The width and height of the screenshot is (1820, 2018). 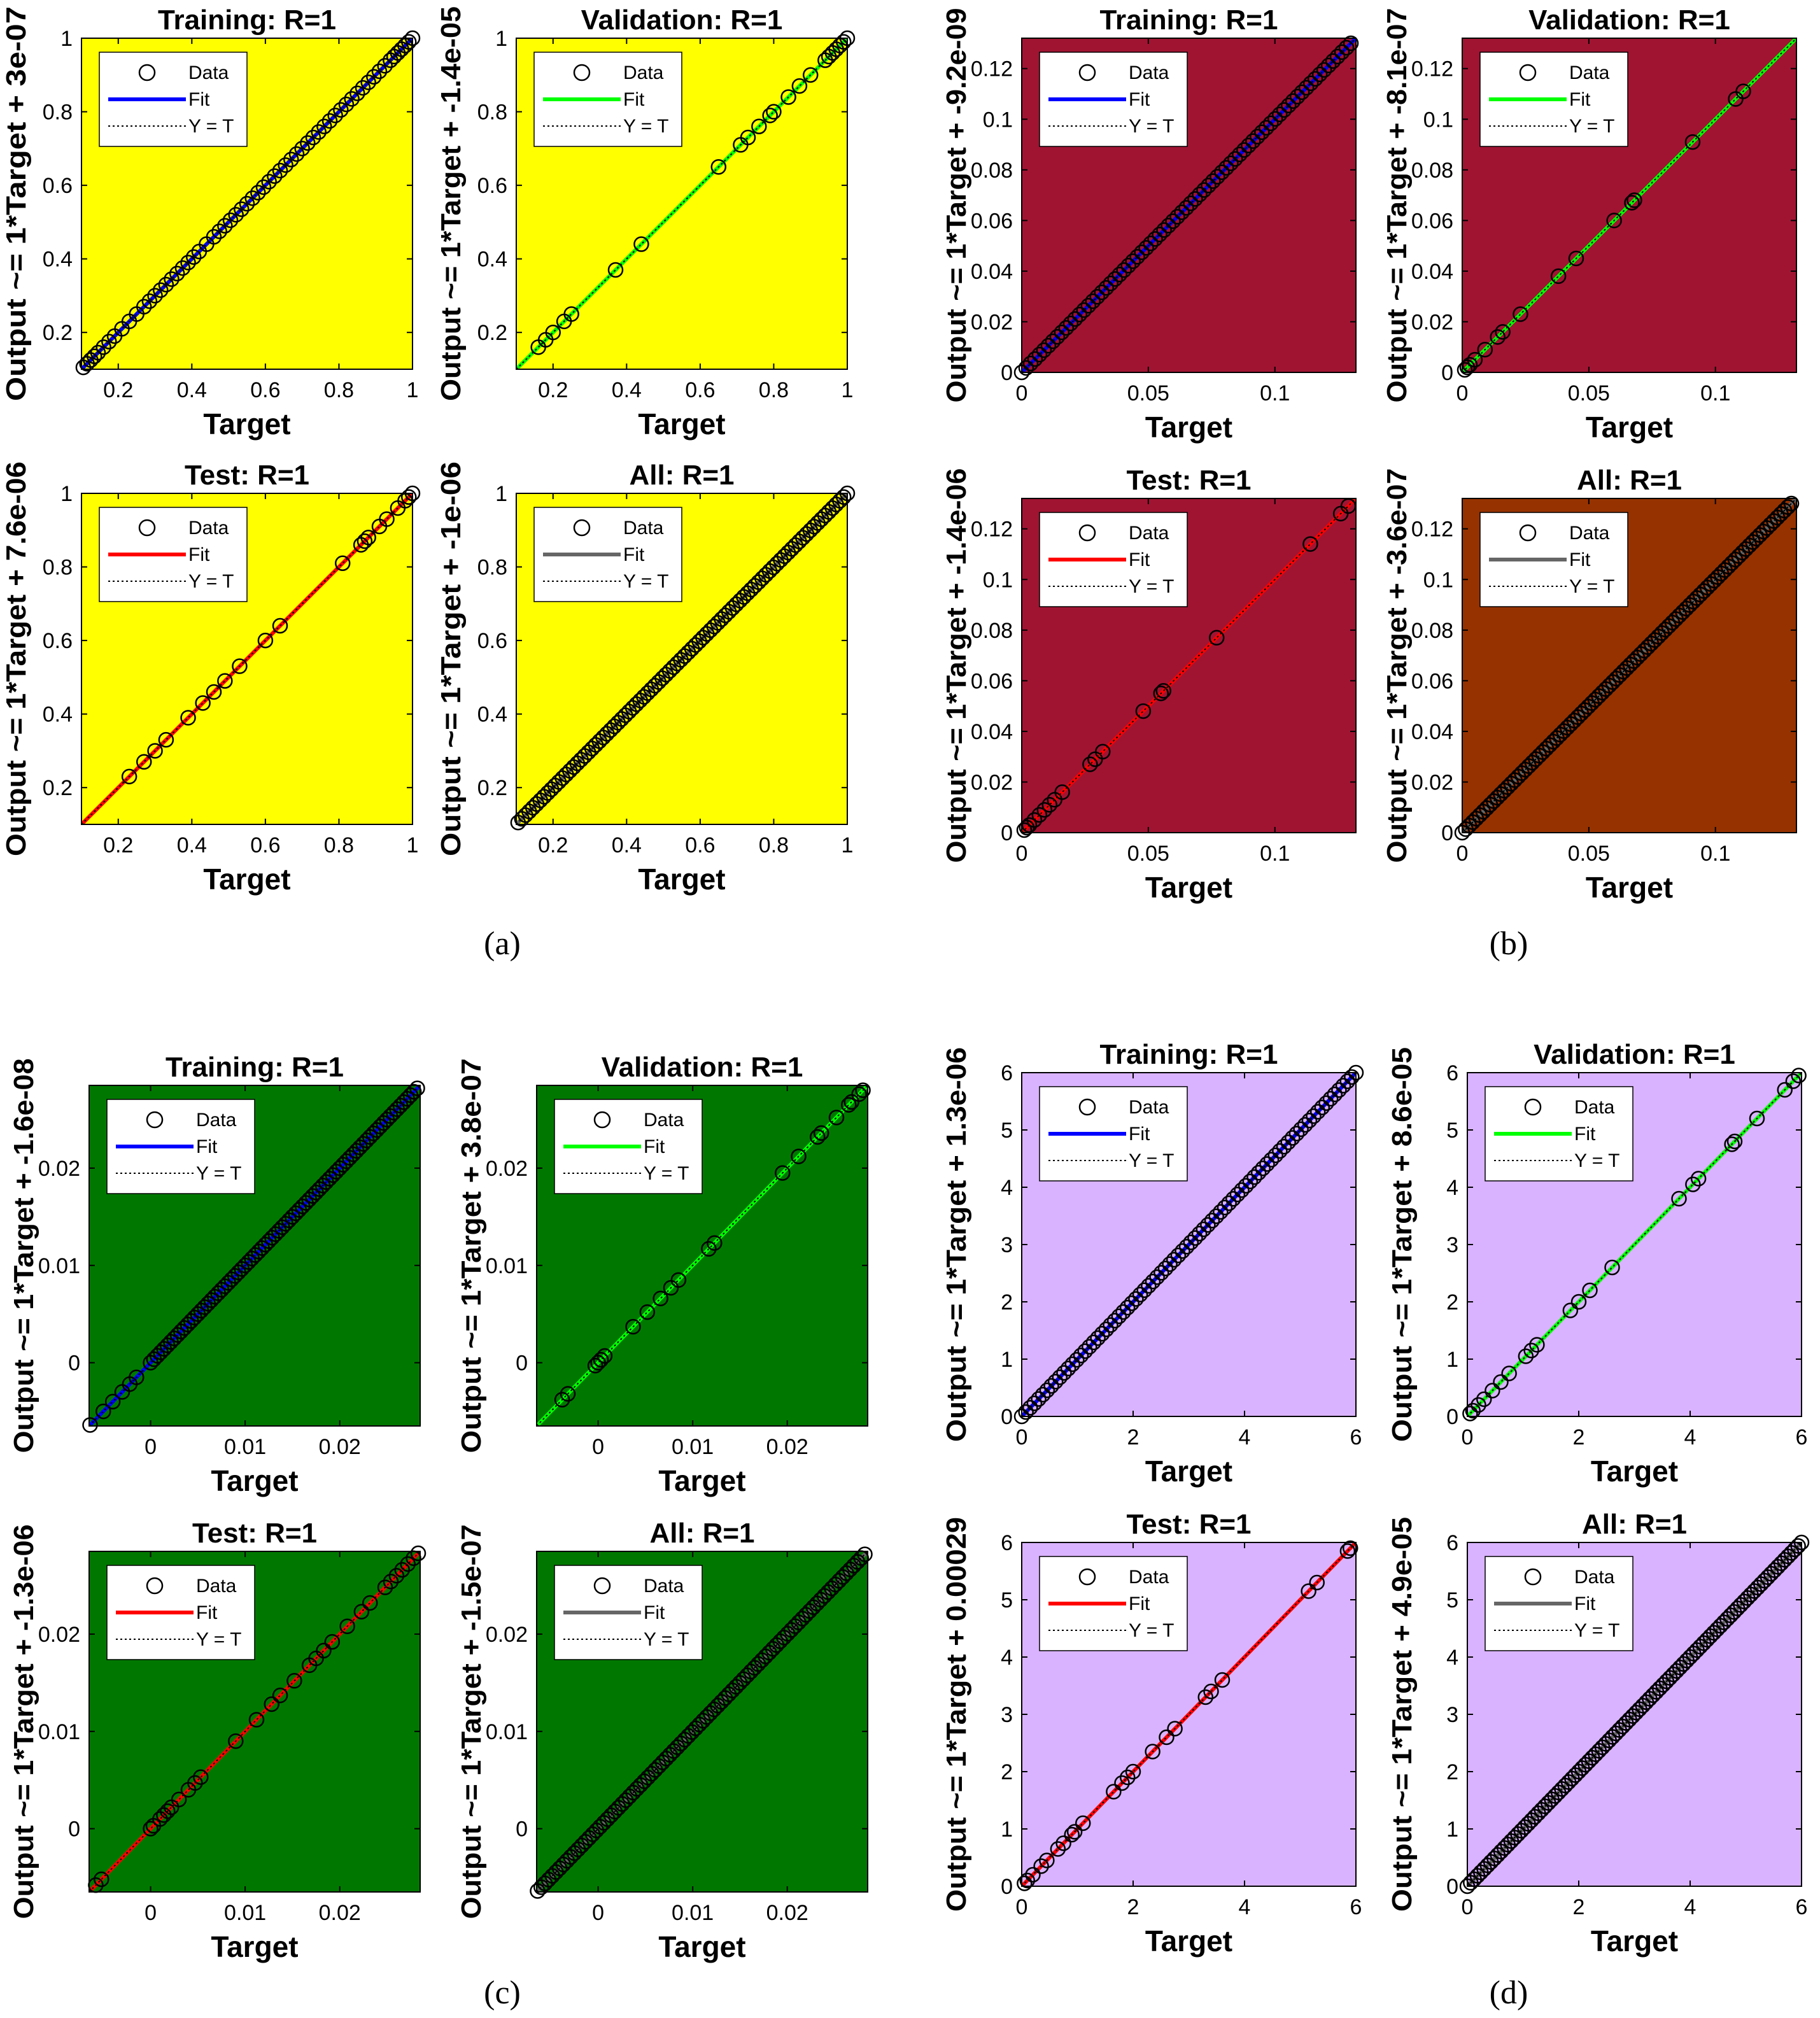 I want to click on y-tick-label: 0.4, so click(x=492, y=715).